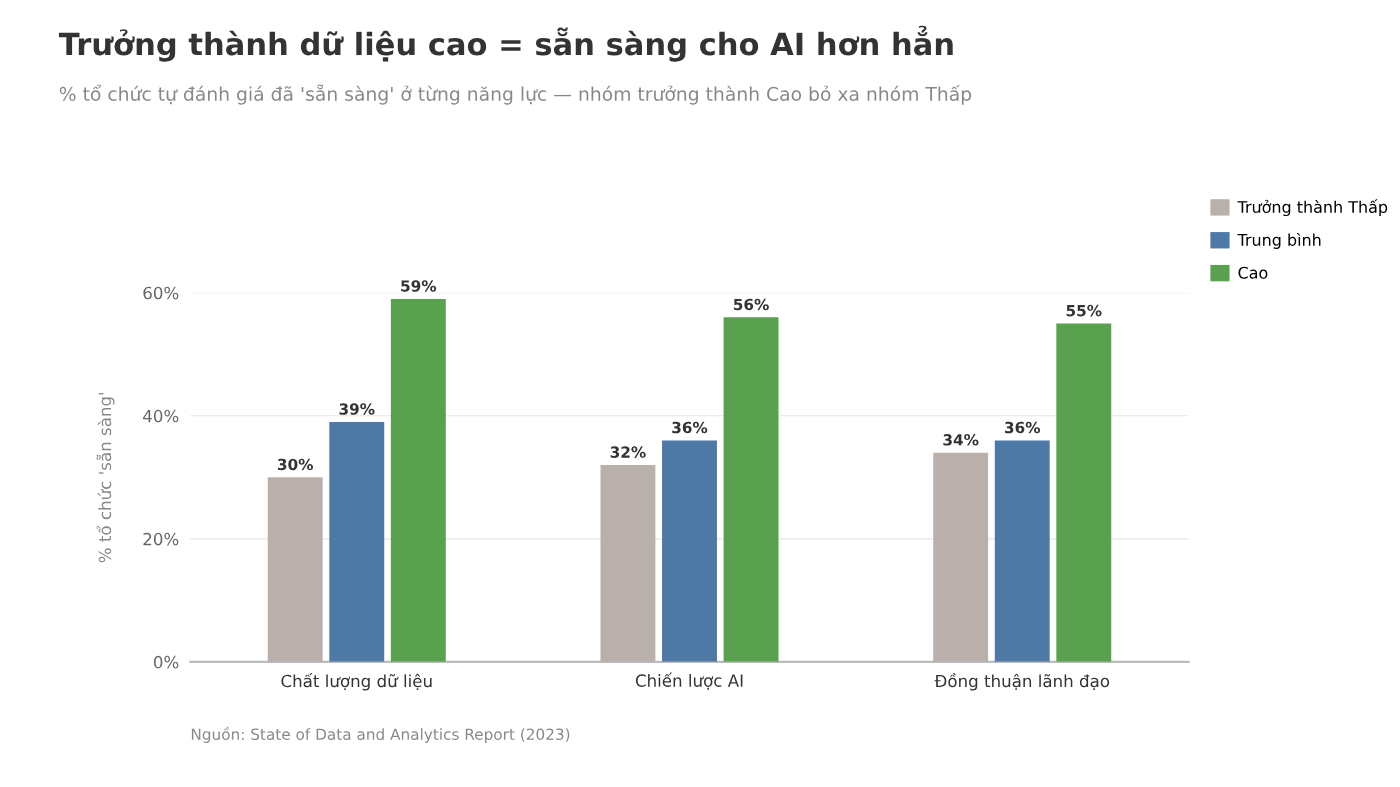 The width and height of the screenshot is (1400, 787). I want to click on data-label: 55%, so click(1084, 310).